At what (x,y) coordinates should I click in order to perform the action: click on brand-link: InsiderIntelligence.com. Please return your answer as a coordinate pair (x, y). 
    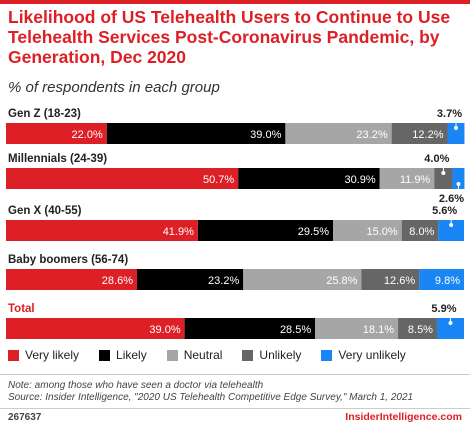
    Looking at the image, I should click on (403, 417).